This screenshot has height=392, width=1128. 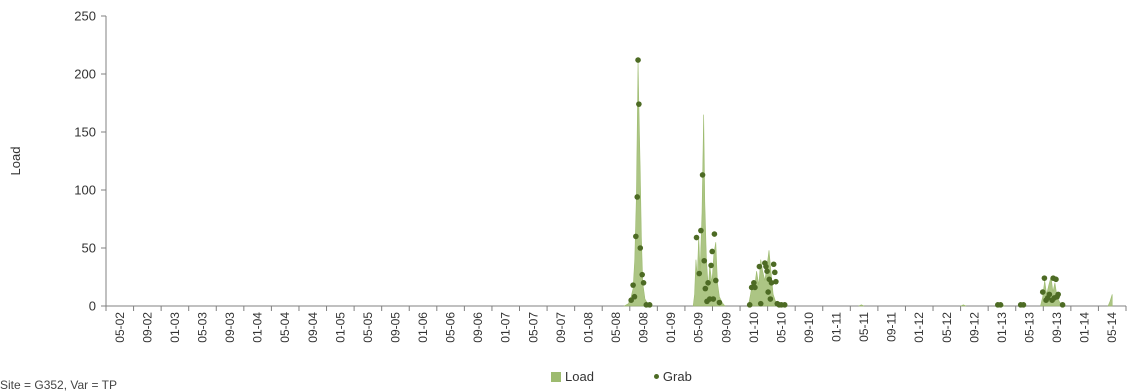 What do you see at coordinates (616, 327) in the screenshot?
I see `x-tick-label: 05-08` at bounding box center [616, 327].